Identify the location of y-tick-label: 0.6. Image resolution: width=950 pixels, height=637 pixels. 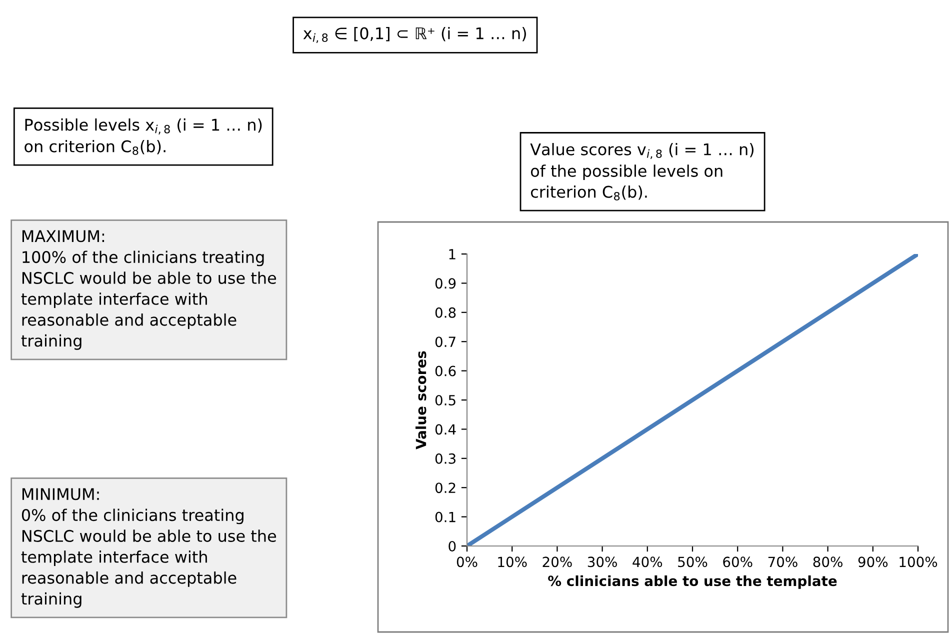
(445, 371).